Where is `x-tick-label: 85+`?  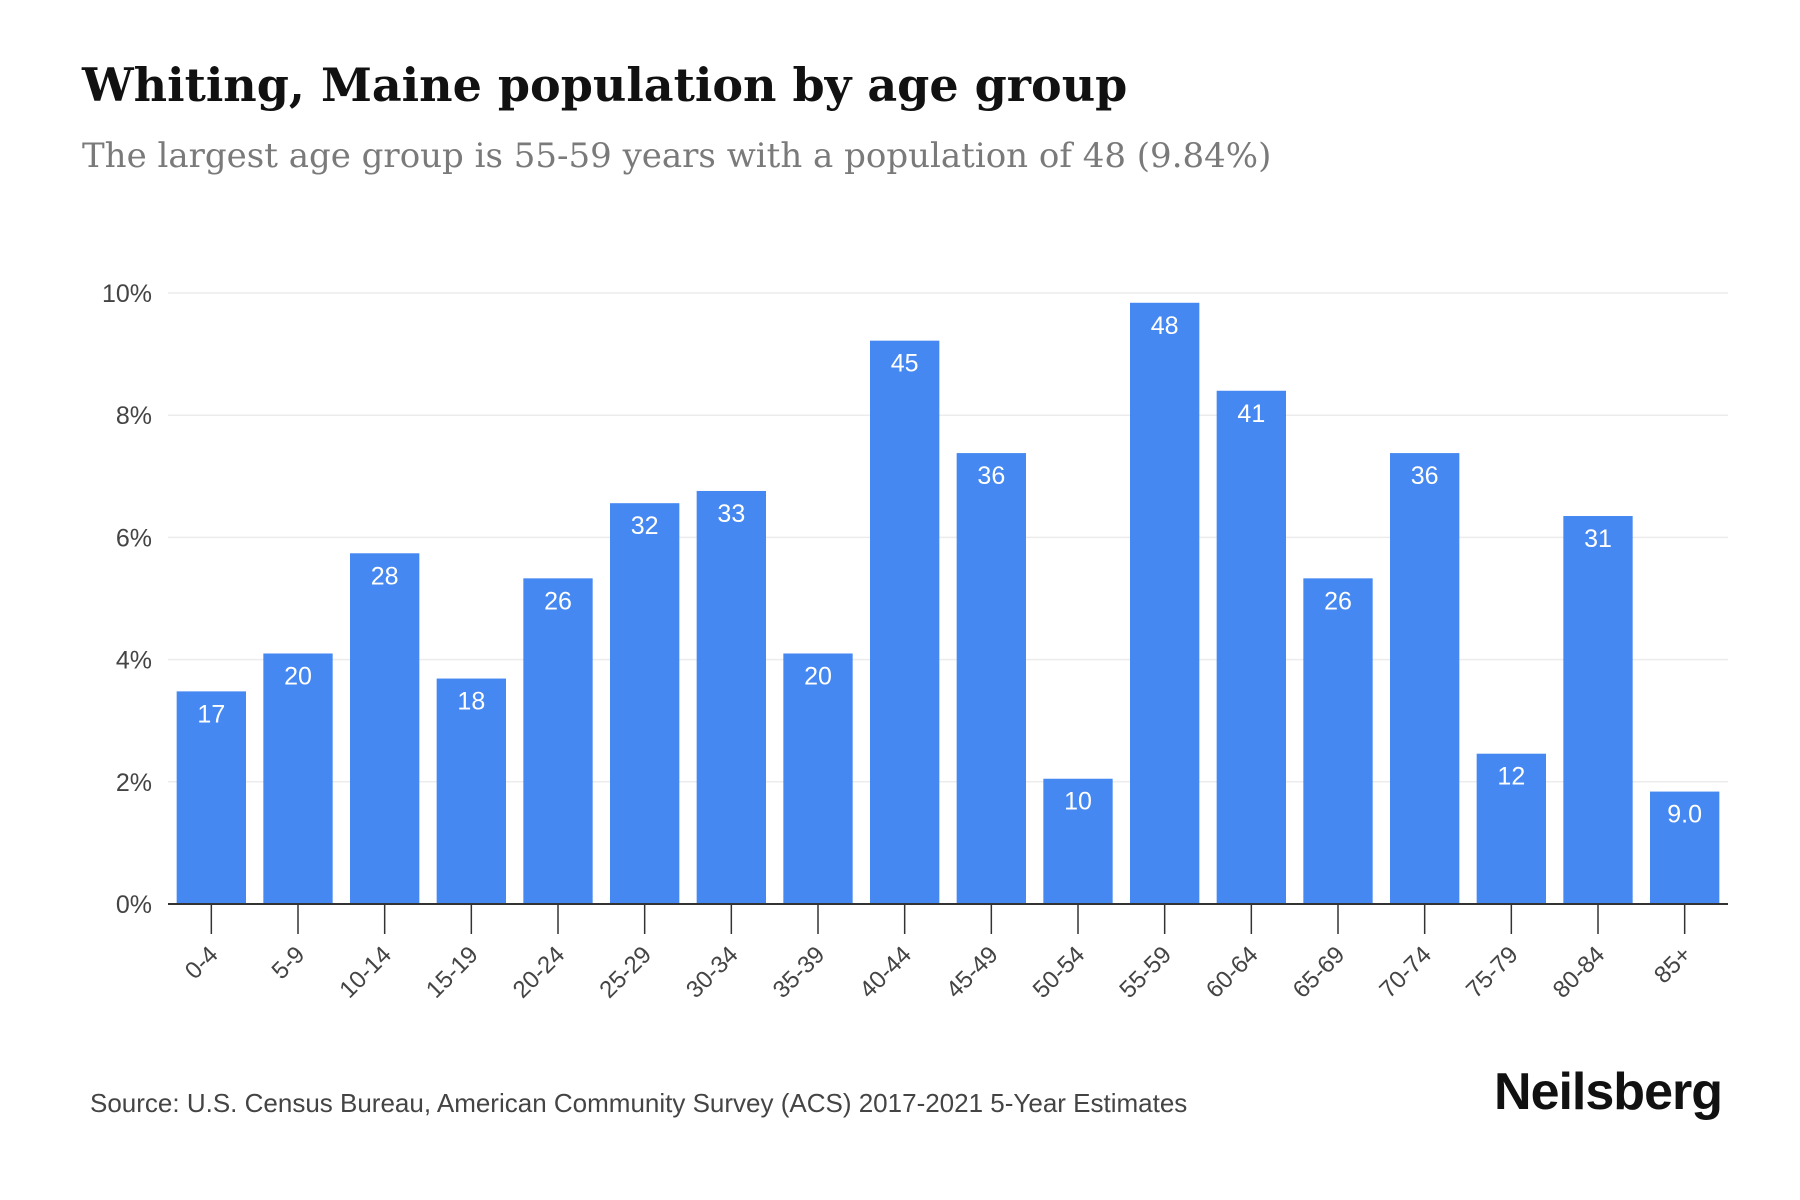 x-tick-label: 85+ is located at coordinates (1673, 965).